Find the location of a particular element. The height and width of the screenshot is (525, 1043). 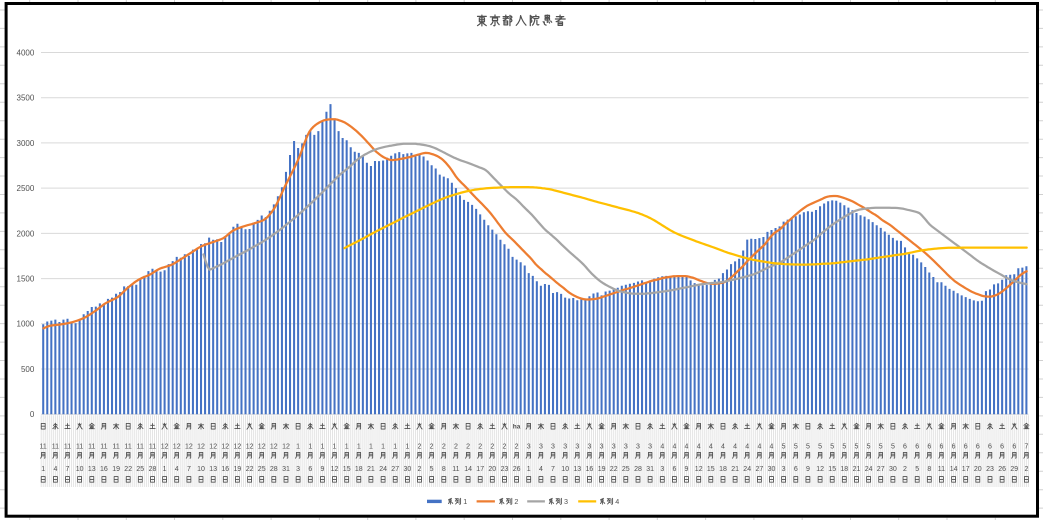

svg-text: 10 is located at coordinates (201, 469).